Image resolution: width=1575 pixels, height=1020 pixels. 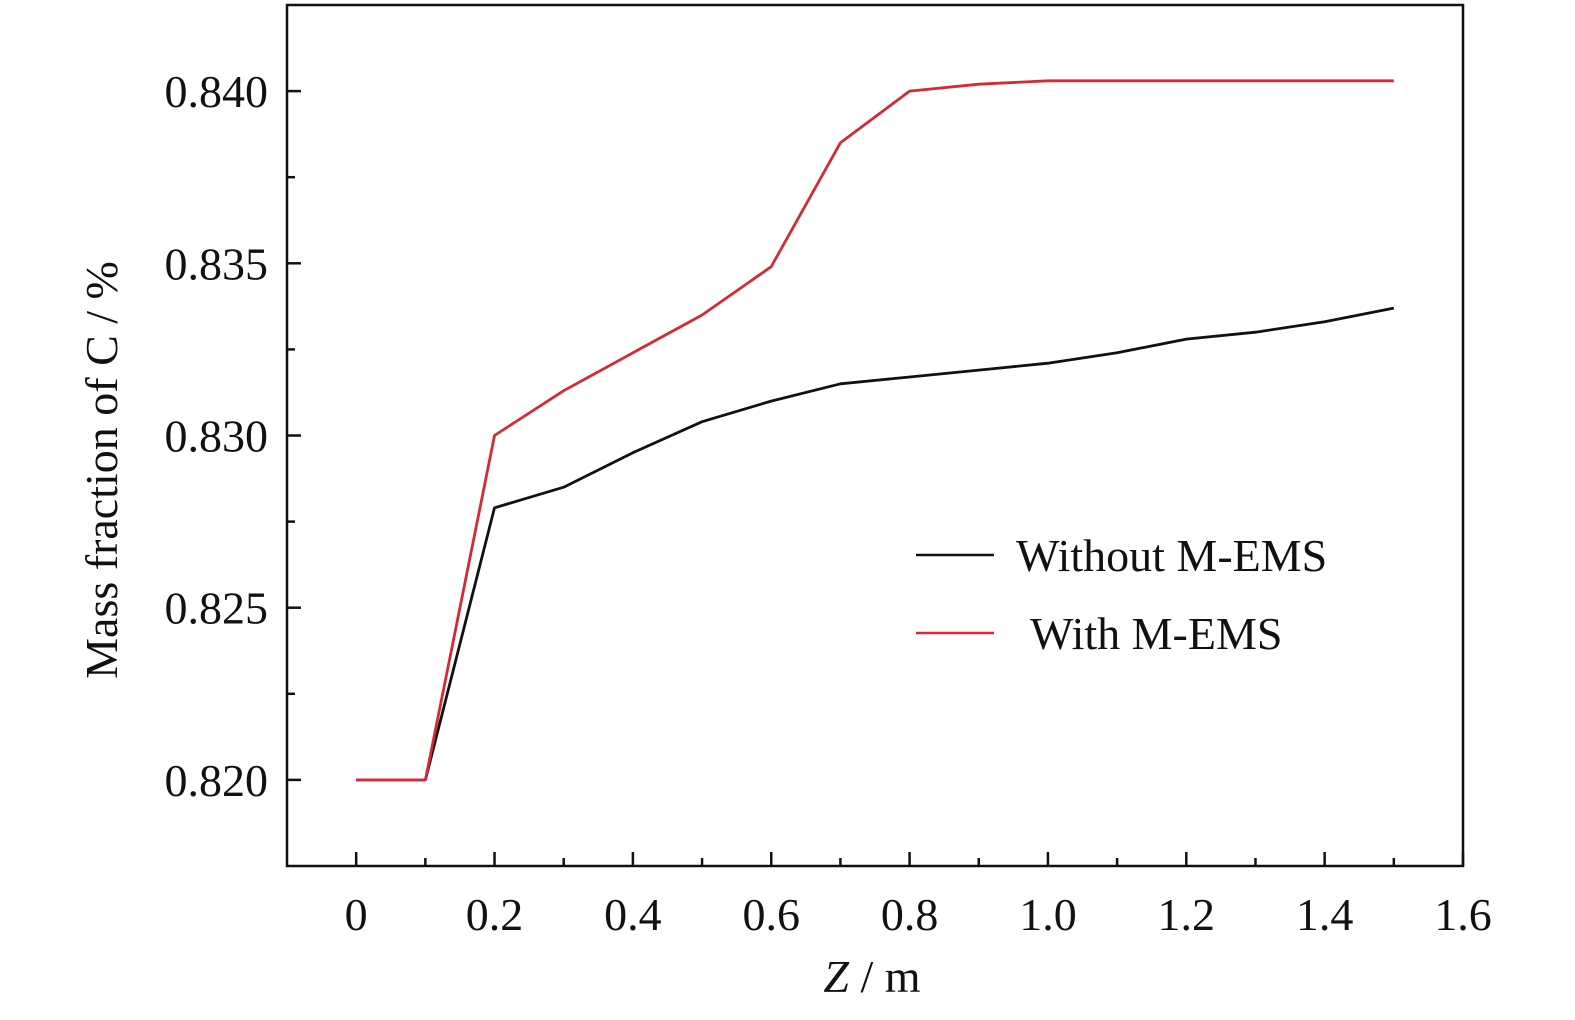 What do you see at coordinates (217, 608) in the screenshot?
I see `y-tick-label: 0.825` at bounding box center [217, 608].